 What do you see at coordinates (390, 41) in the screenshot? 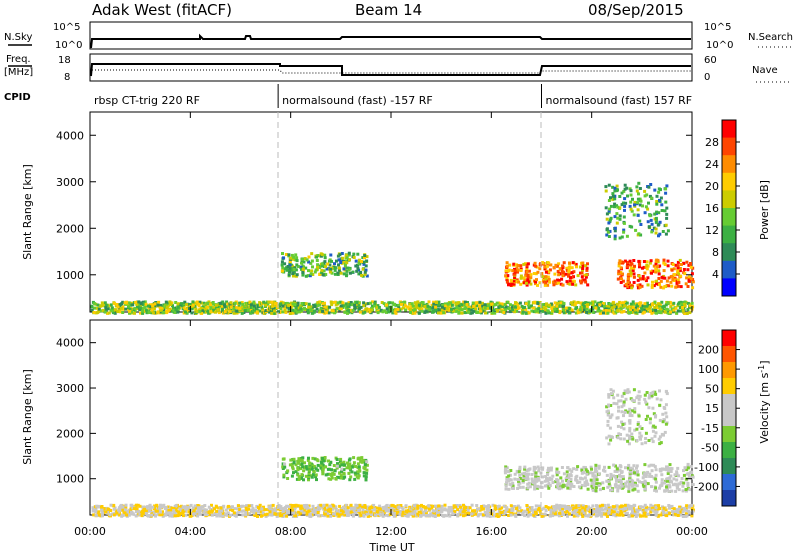
I see `nsky-trace` at bounding box center [390, 41].